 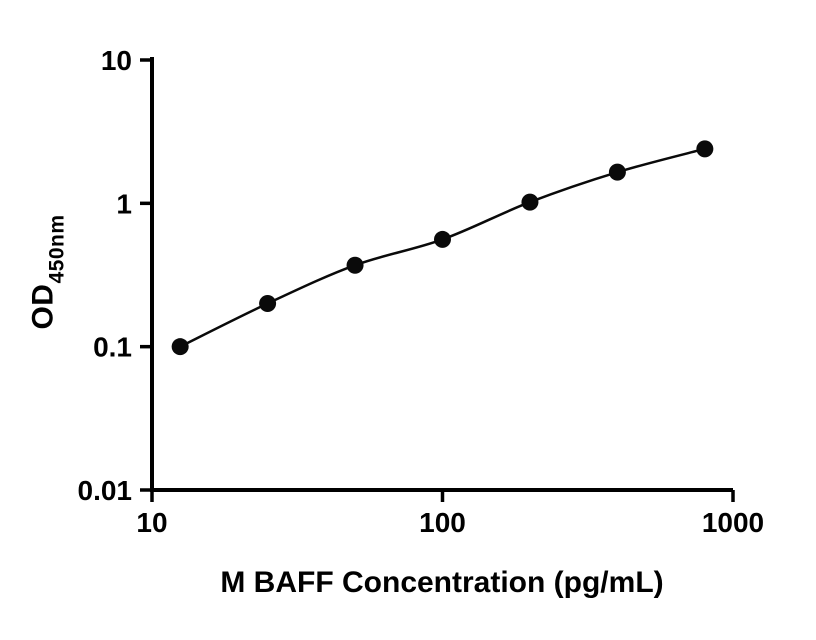 What do you see at coordinates (442, 522) in the screenshot?
I see `x-tick-label: 100` at bounding box center [442, 522].